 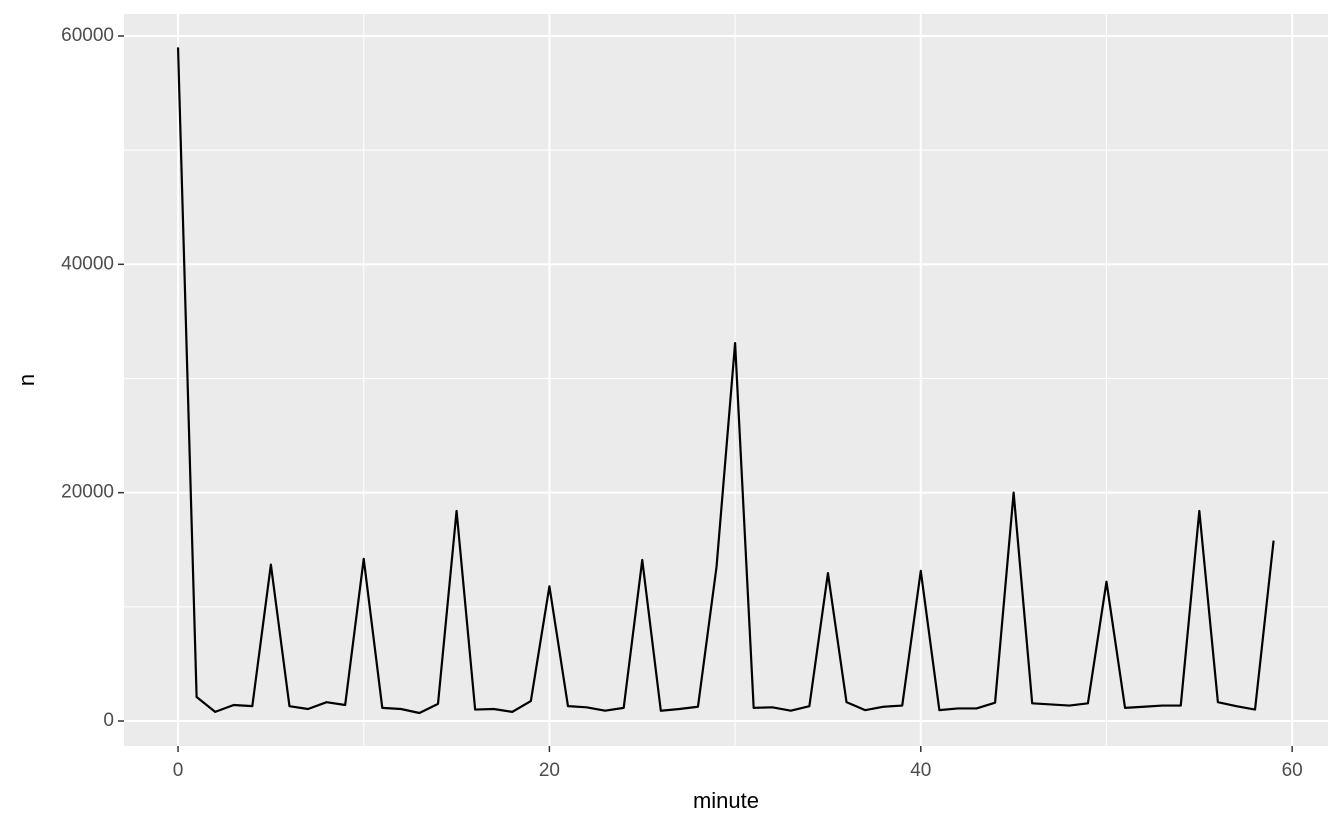 I want to click on y-tick-label: 60000, so click(x=87, y=35).